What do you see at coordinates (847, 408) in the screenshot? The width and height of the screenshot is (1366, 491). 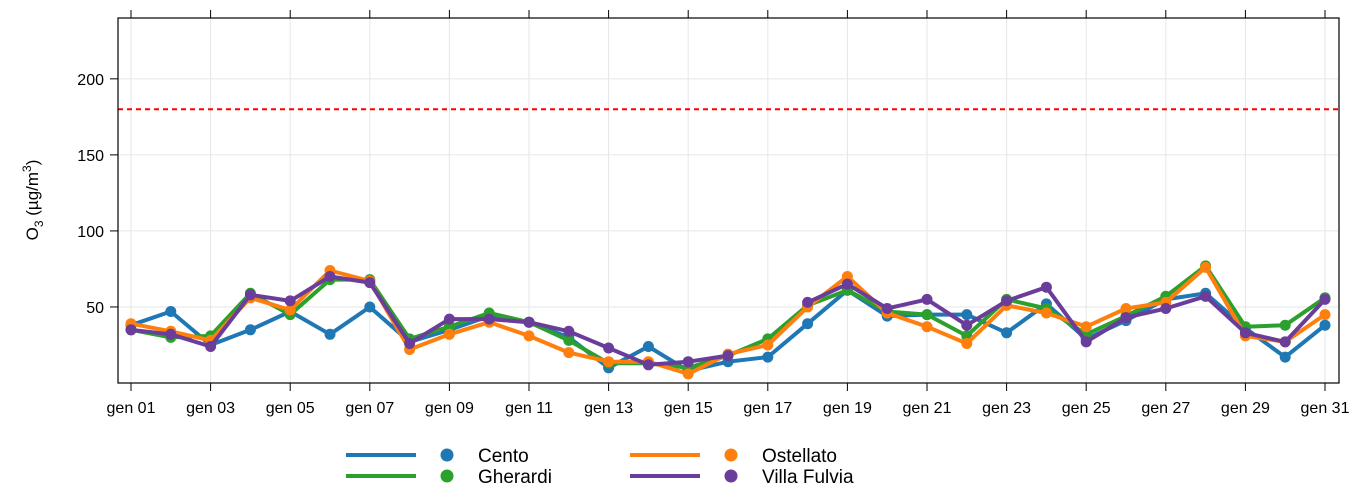 I see `x-tick-label: gen 19` at bounding box center [847, 408].